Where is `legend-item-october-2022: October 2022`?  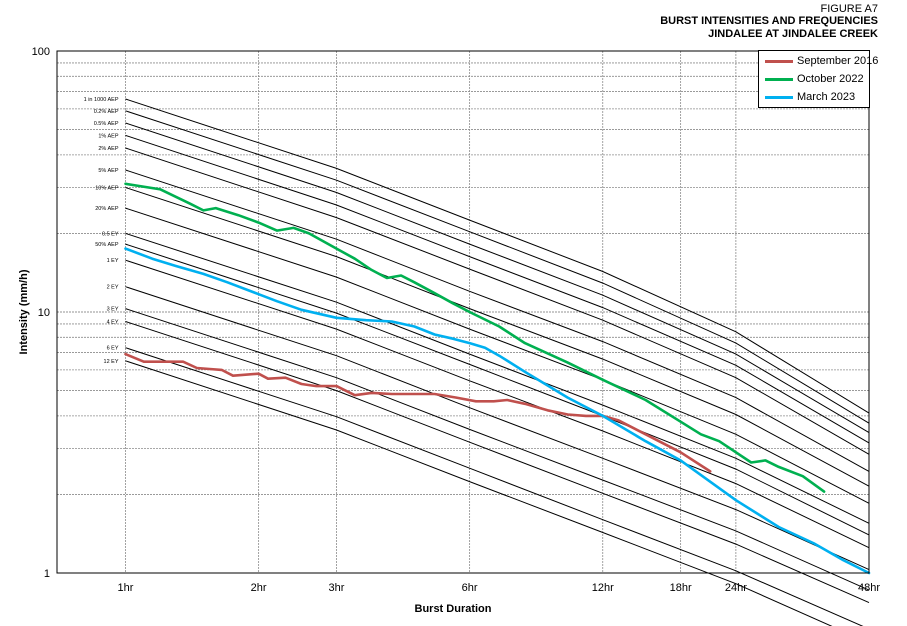
legend-item-october-2022: October 2022 is located at coordinates (814, 79).